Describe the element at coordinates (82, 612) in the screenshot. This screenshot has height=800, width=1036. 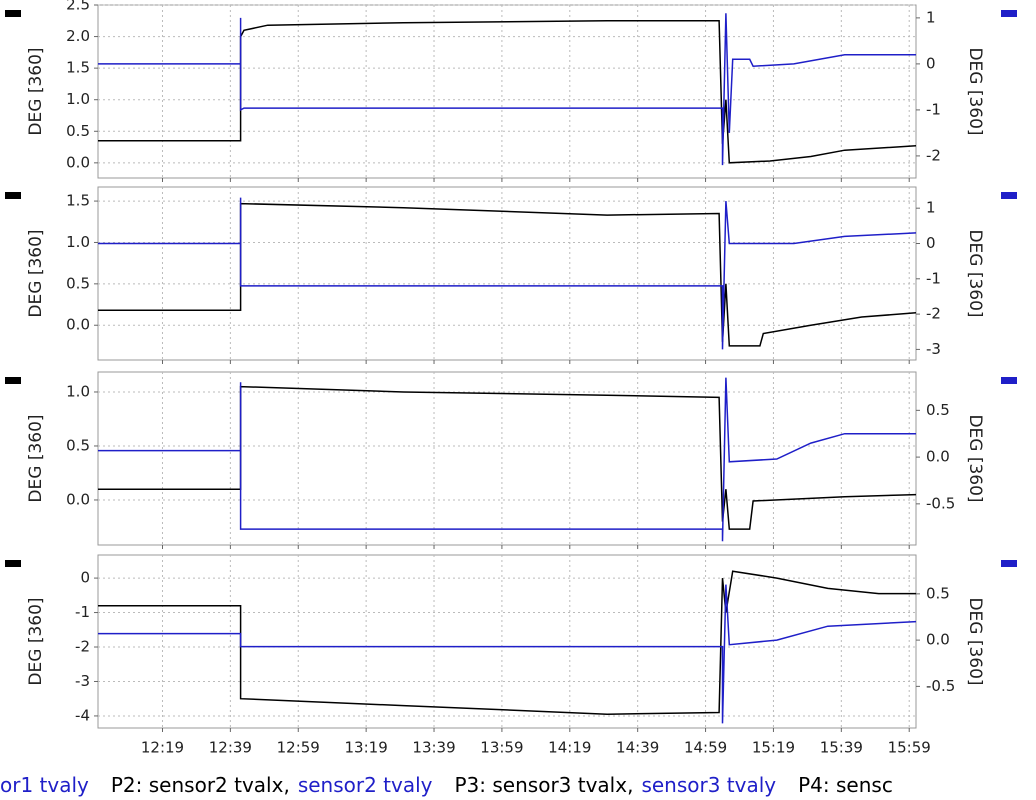
I see `y-tick-label: -1` at that location.